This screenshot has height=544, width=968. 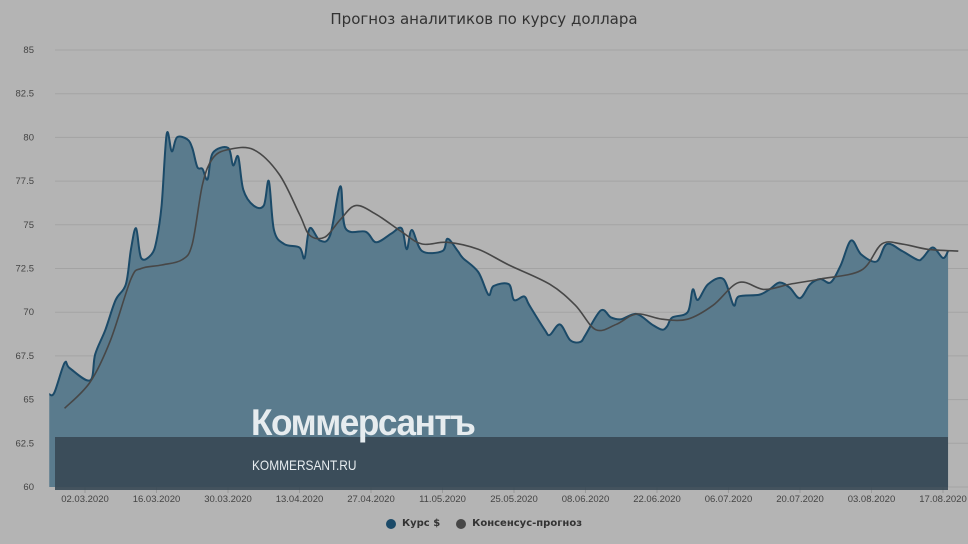 I want to click on legend-marker-consensus, so click(x=461, y=523).